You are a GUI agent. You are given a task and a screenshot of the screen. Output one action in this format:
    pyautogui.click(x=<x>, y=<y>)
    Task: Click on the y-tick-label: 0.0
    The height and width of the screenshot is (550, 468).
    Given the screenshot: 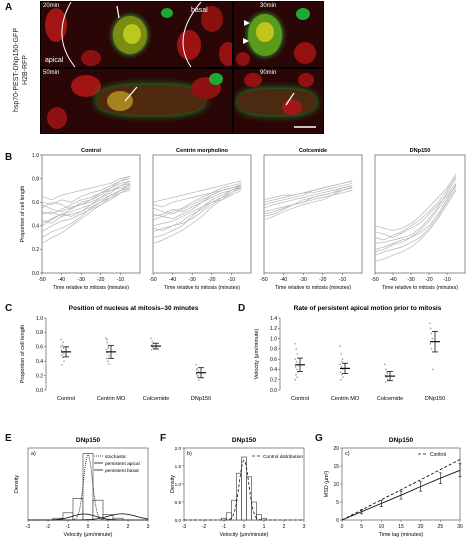 What is the action you would take?
    pyautogui.click(x=178, y=520)
    